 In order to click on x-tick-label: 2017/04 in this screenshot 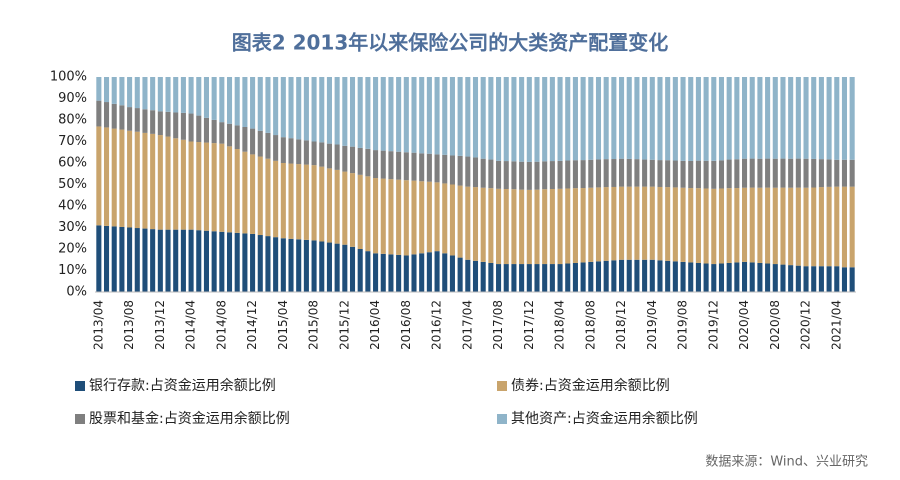, I will do `click(467, 325)`.